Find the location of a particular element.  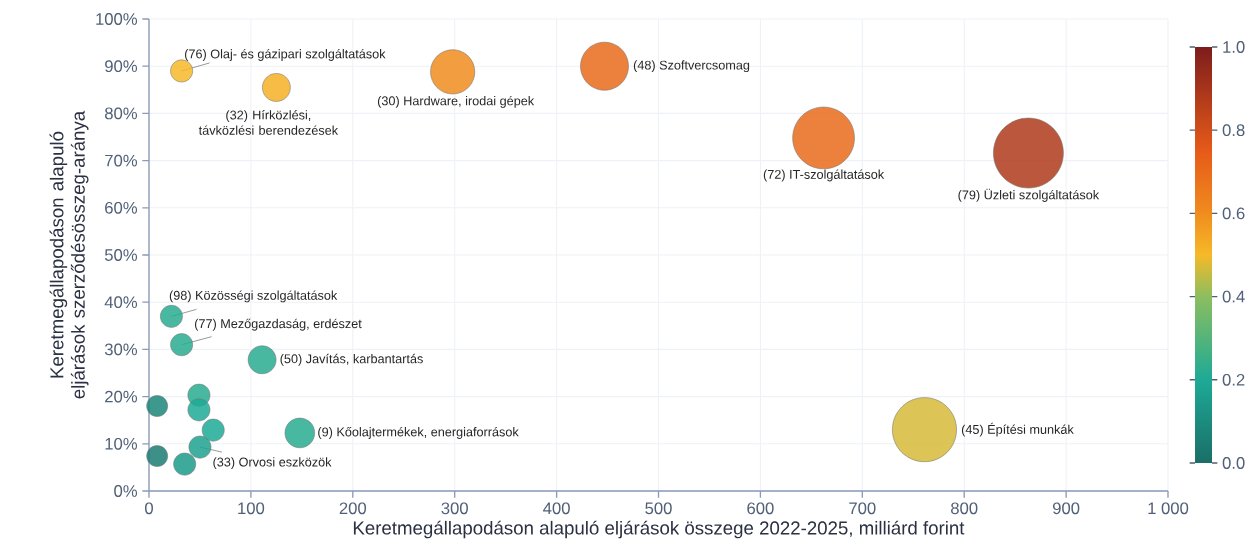

y-tick-label: 60% is located at coordinates (121, 207).